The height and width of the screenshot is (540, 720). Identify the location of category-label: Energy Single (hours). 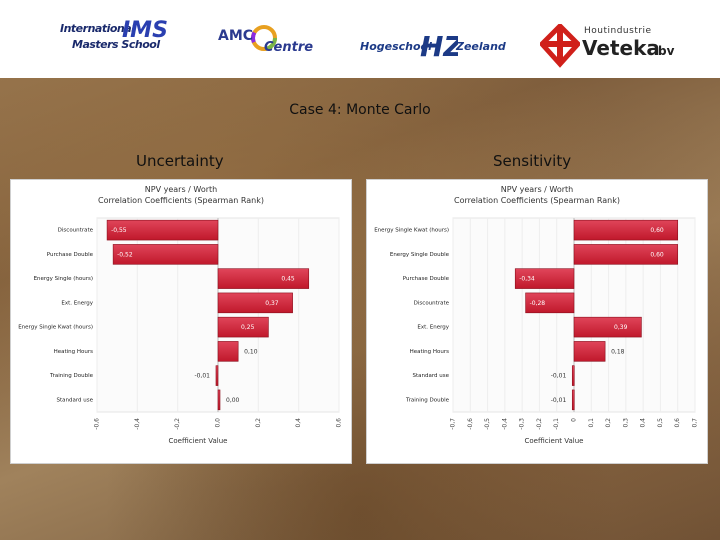
(63, 279).